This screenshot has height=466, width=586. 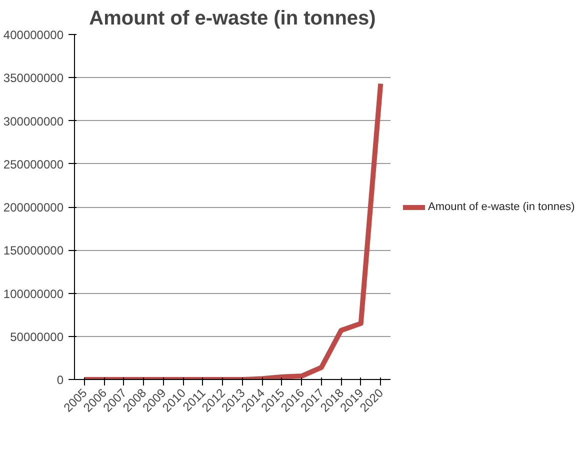 What do you see at coordinates (232, 19) in the screenshot?
I see `chart-title: Amount of e-waste (in tonnes)` at bounding box center [232, 19].